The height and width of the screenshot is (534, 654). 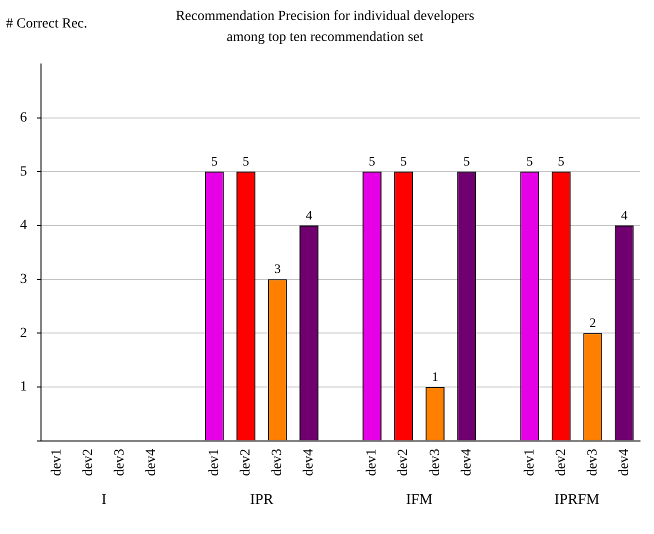 What do you see at coordinates (23, 279) in the screenshot?
I see `y-tick-label: 3` at bounding box center [23, 279].